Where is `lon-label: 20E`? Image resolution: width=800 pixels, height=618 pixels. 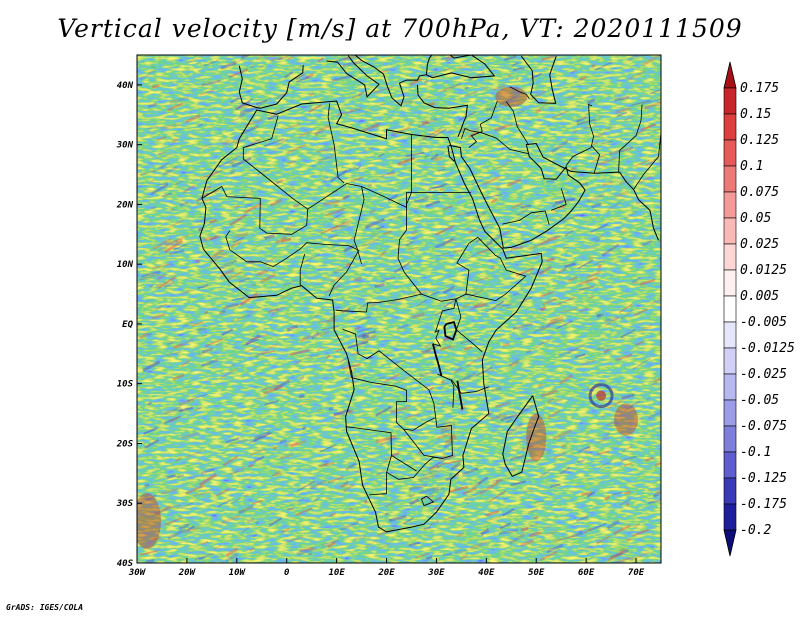
lon-label: 20E is located at coordinates (386, 573).